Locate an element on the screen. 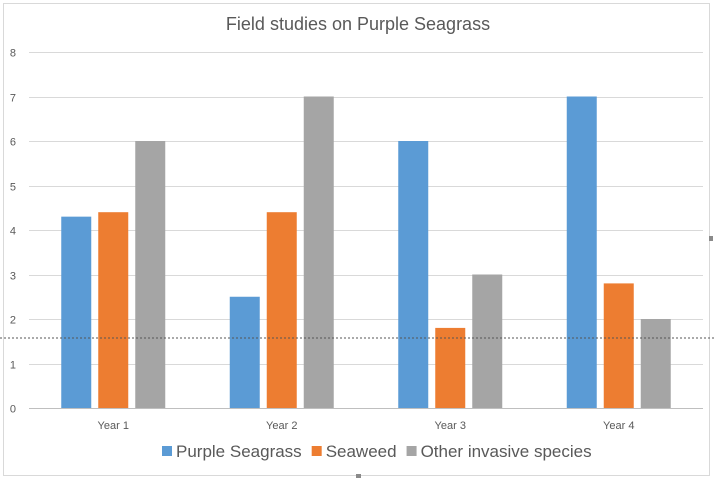  y-tick-label: 5 is located at coordinates (13, 188).